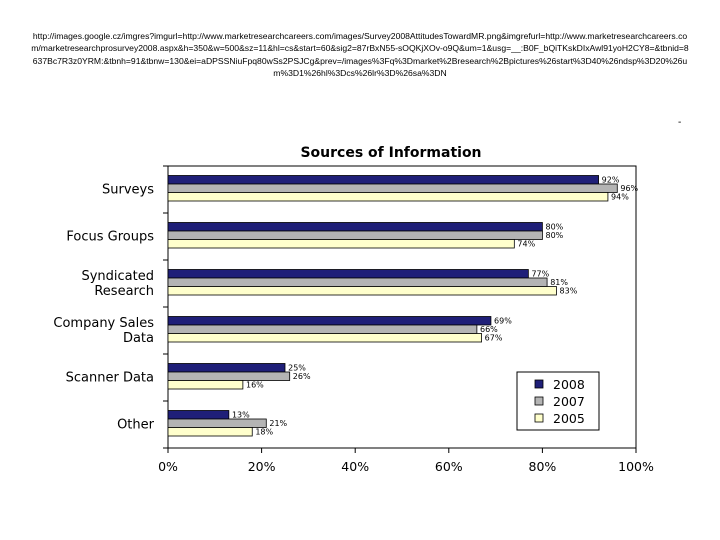 The image size is (720, 540). I want to click on corner-mark: -, so click(680, 122).